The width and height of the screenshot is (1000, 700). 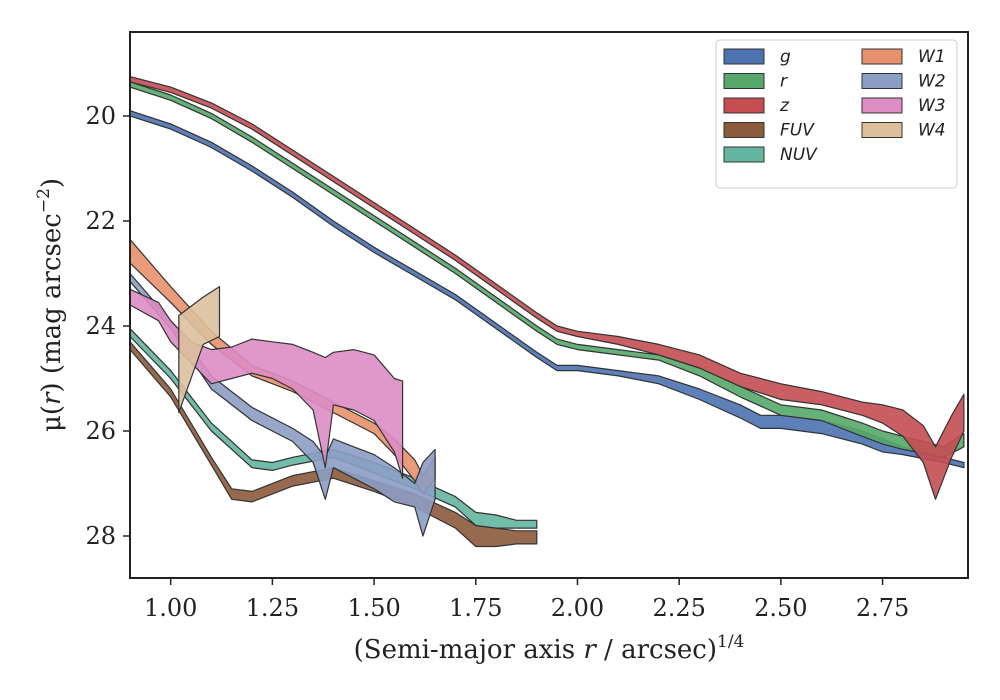 What do you see at coordinates (882, 130) in the screenshot?
I see `legend-swatch-w4` at bounding box center [882, 130].